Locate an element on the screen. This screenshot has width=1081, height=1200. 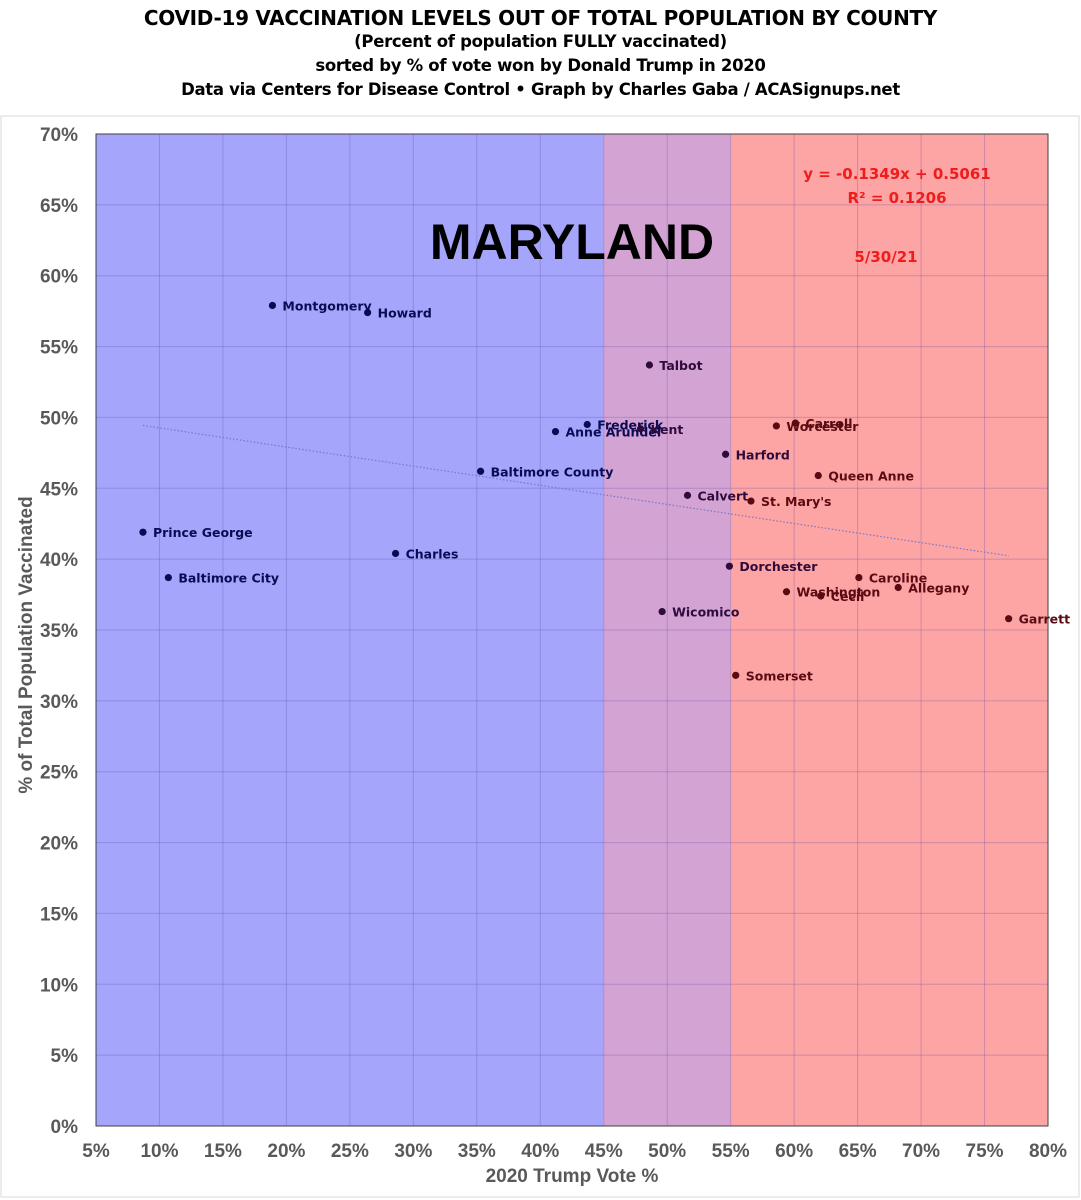
data-point: Charles is located at coordinates (425, 553).